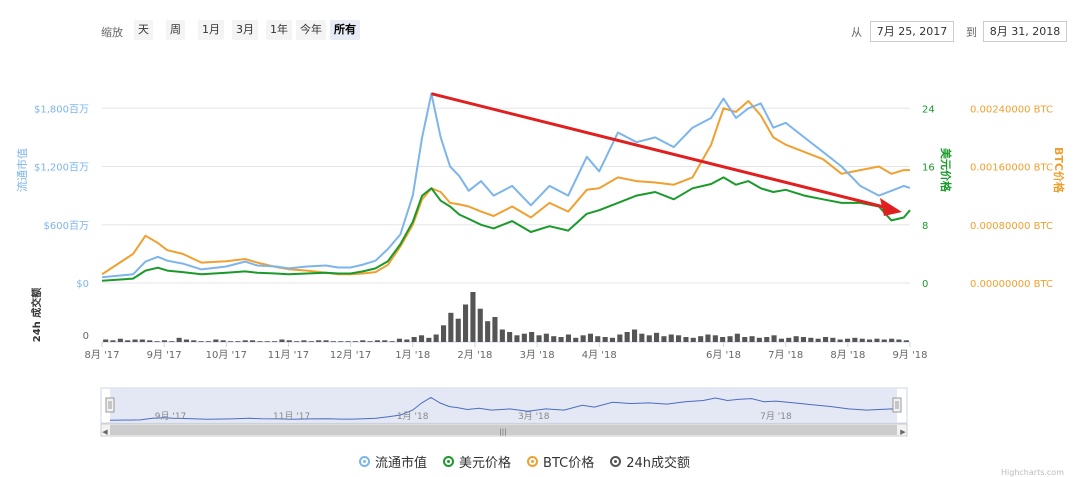 The image size is (1080, 477). I want to click on zoom-button-6: 所有, so click(345, 30).